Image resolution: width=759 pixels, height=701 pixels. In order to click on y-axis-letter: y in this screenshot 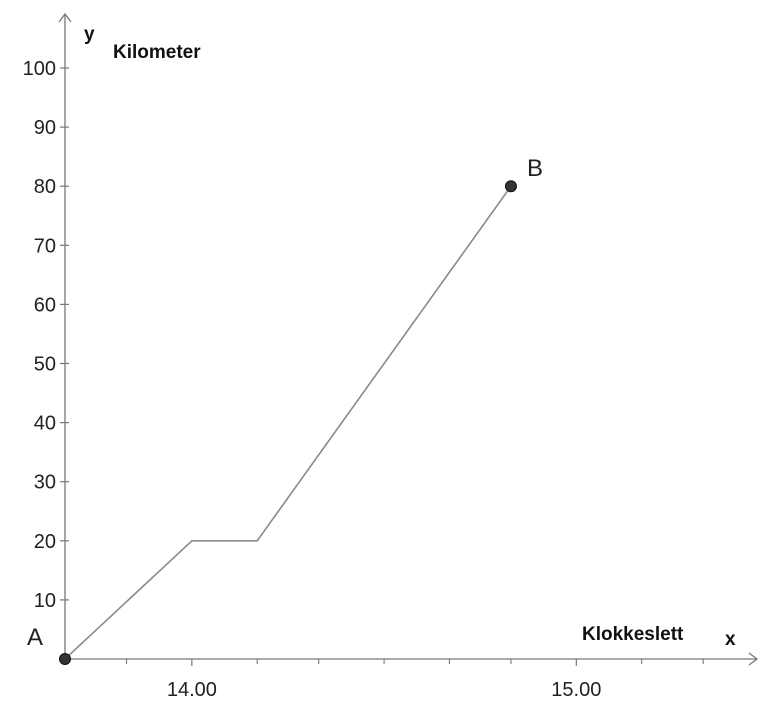, I will do `click(89, 34)`.